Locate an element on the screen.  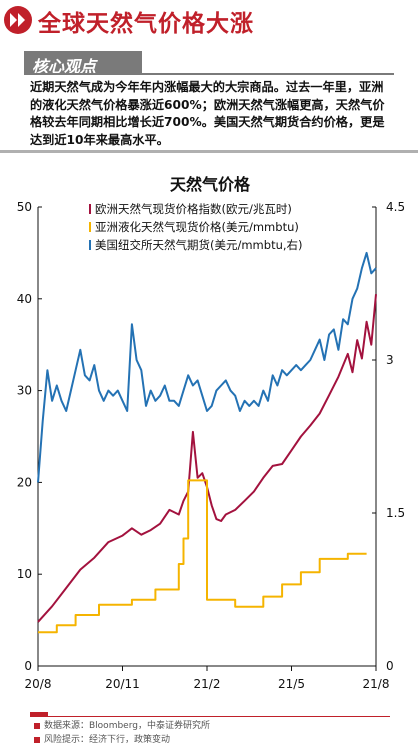
x-tick-label: 21/8 is located at coordinates (376, 684).